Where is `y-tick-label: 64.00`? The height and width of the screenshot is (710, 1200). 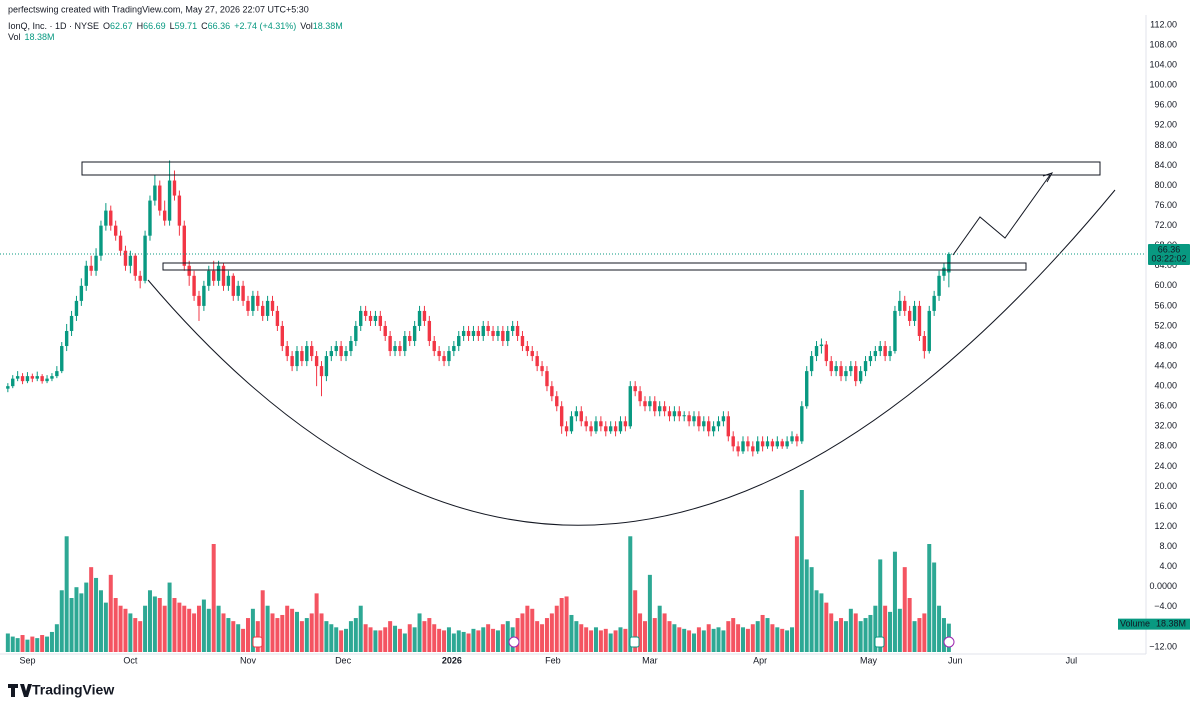 y-tick-label: 64.00 is located at coordinates (1165, 265).